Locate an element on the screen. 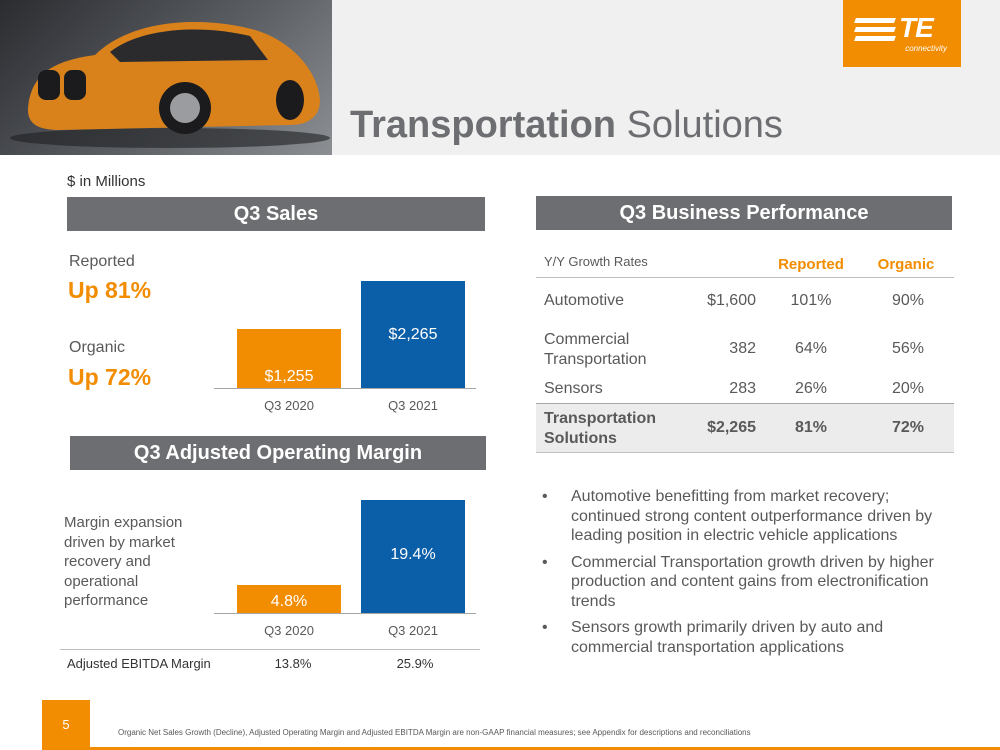 This screenshot has height=750, width=1000. header-growth-label: Y/Y Growth Rates is located at coordinates (596, 261).